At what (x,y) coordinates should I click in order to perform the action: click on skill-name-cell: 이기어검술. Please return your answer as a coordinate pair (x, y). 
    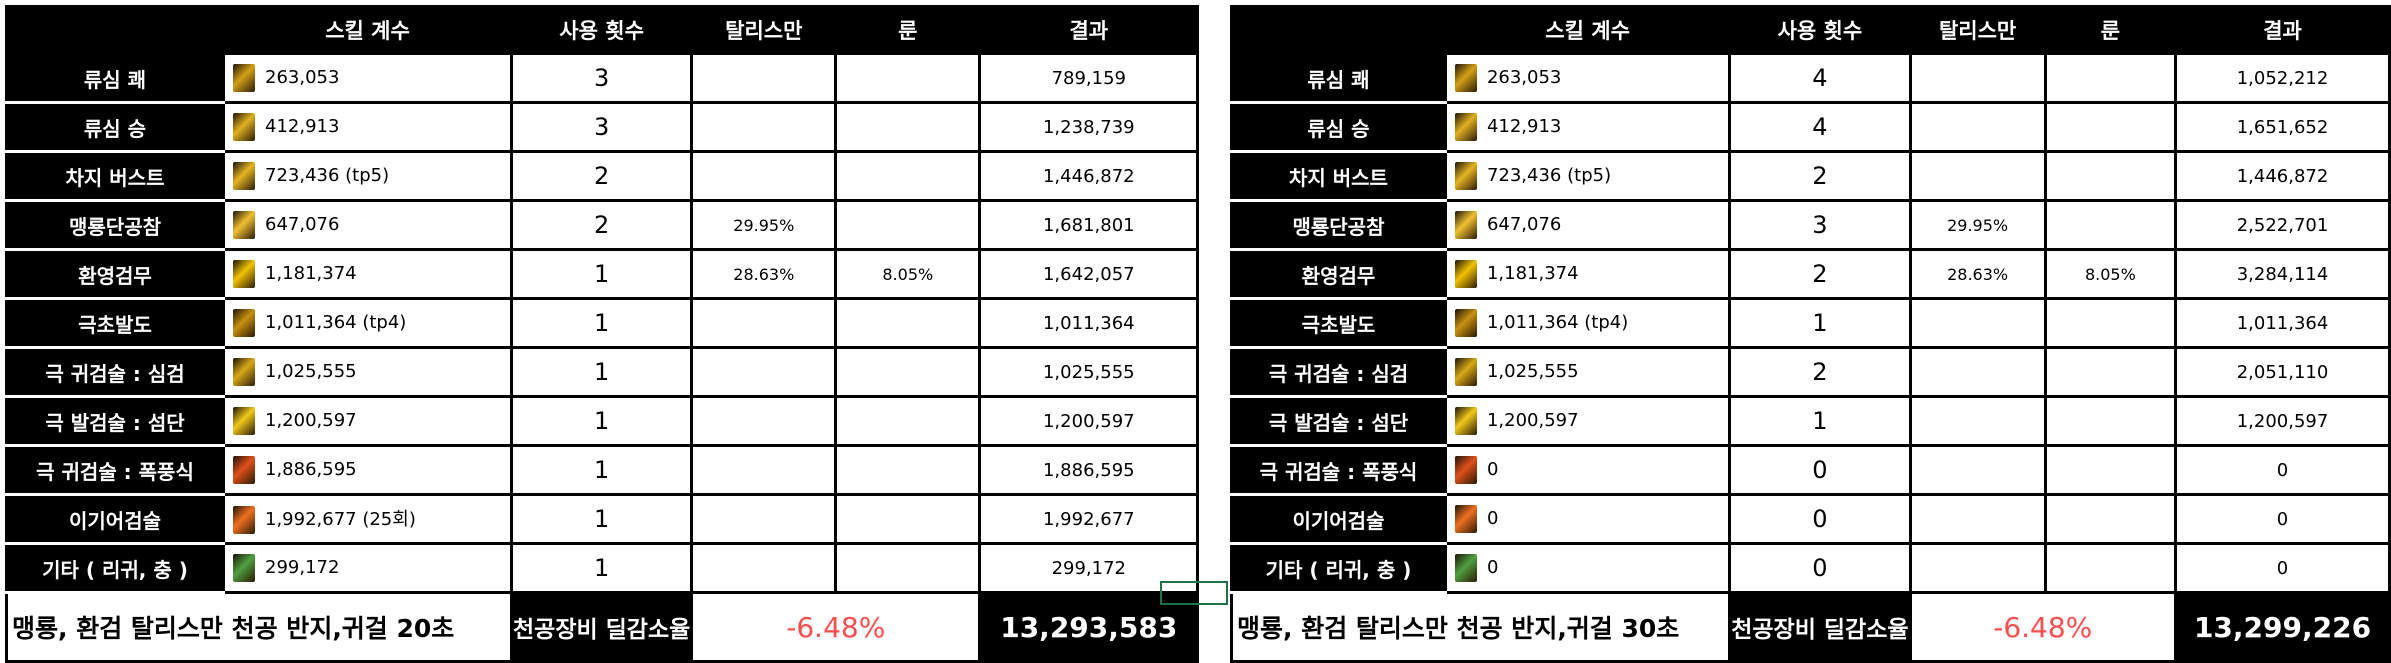
    Looking at the image, I should click on (115, 519).